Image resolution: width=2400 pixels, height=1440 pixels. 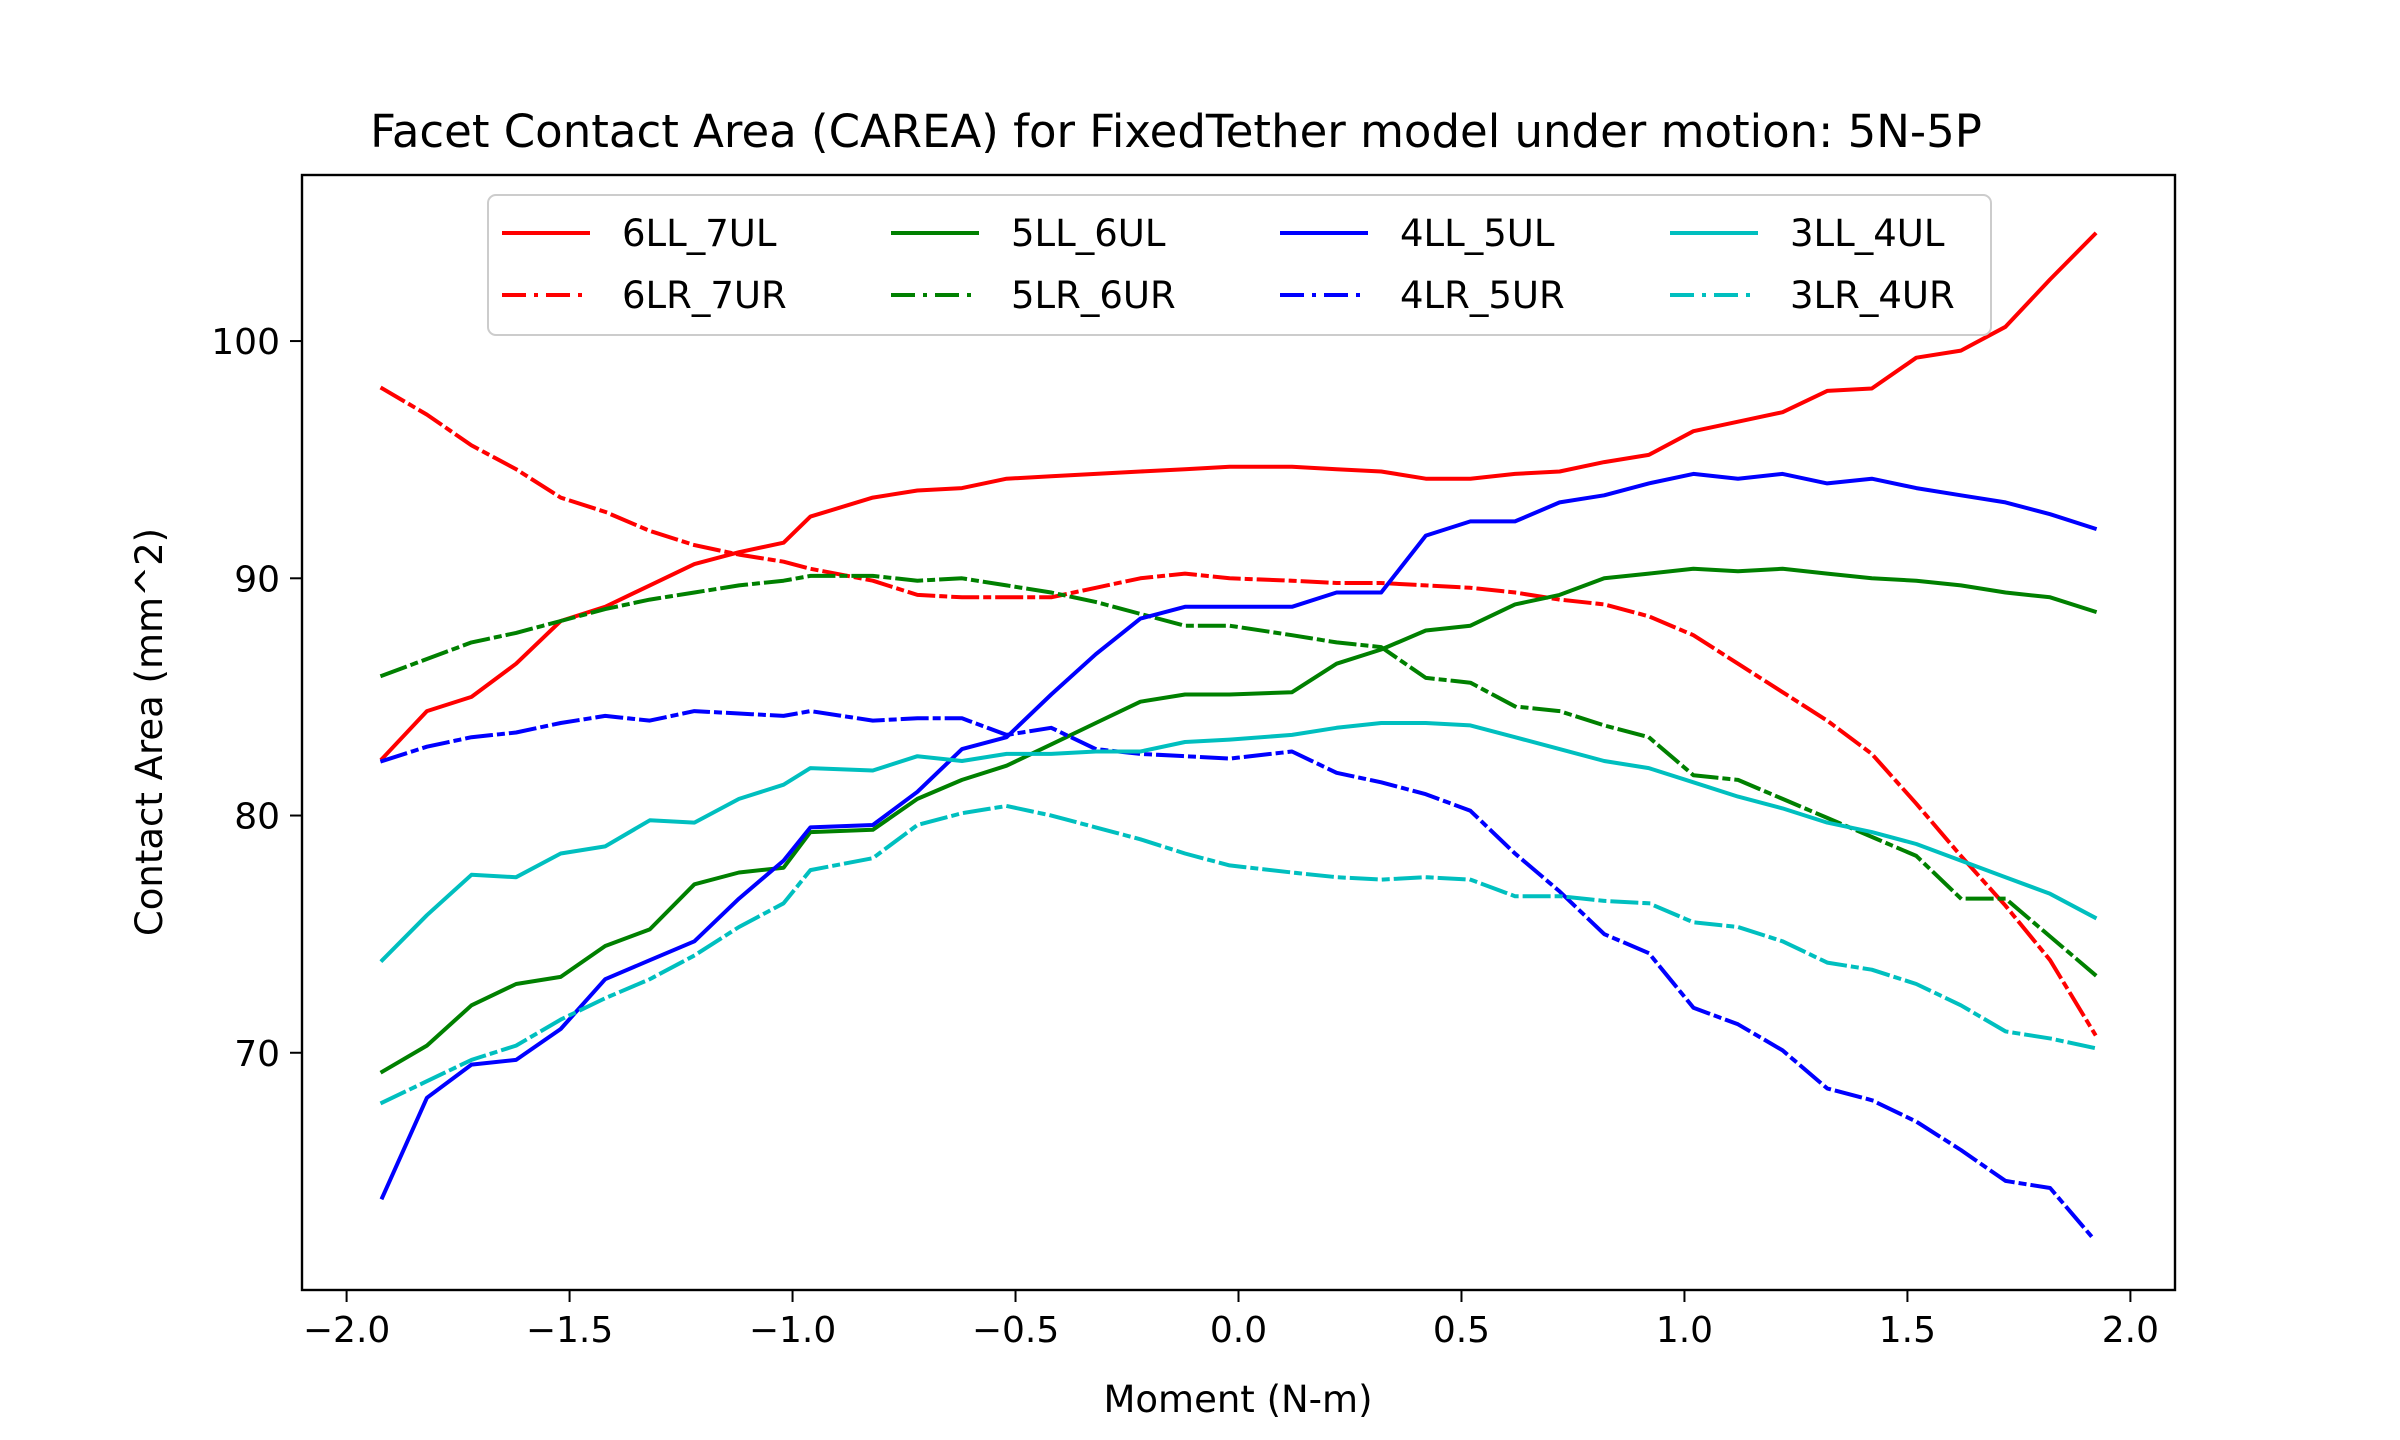 What do you see at coordinates (1461, 1330) in the screenshot?
I see `x-tick-label: 0.5` at bounding box center [1461, 1330].